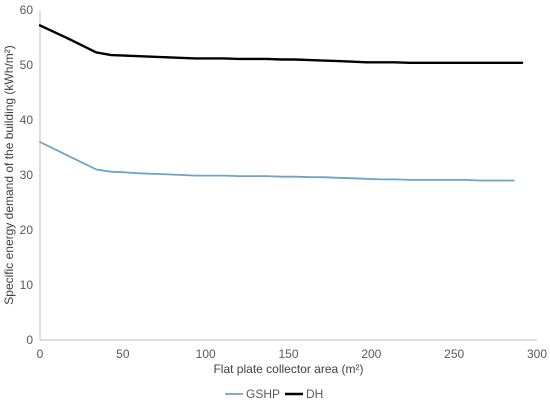 The height and width of the screenshot is (404, 550). Describe the element at coordinates (277, 161) in the screenshot. I see `series-line-gshp` at that location.